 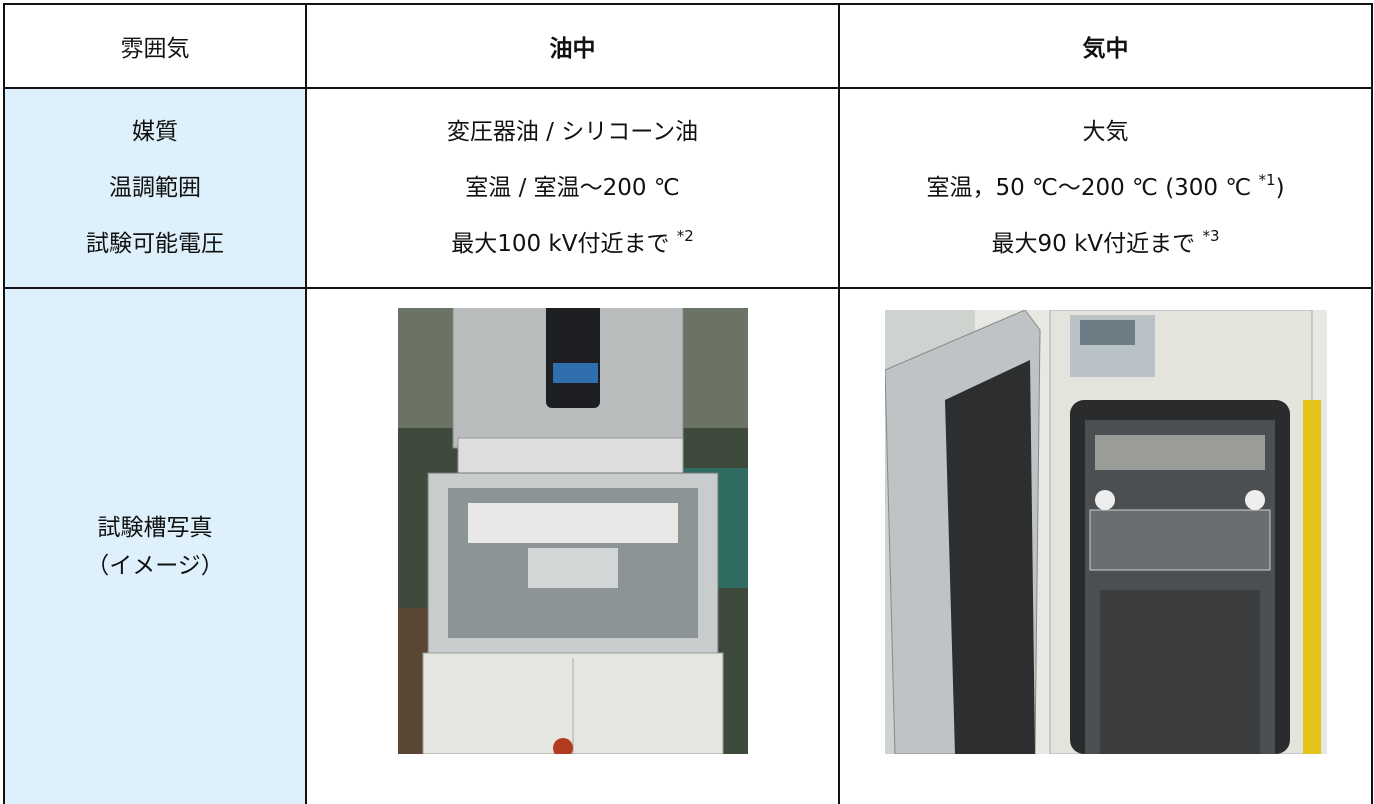 What do you see at coordinates (1105, 46) in the screenshot?
I see `header-cell: 気中` at bounding box center [1105, 46].